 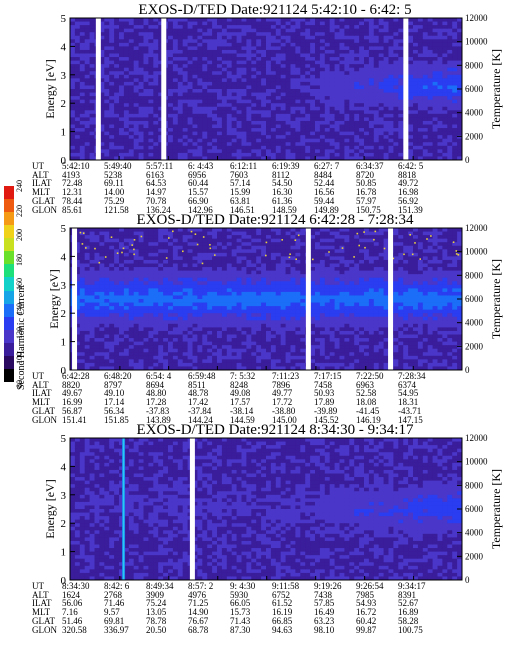 I want to click on ephemeris-cell: 66.90, so click(x=198, y=200).